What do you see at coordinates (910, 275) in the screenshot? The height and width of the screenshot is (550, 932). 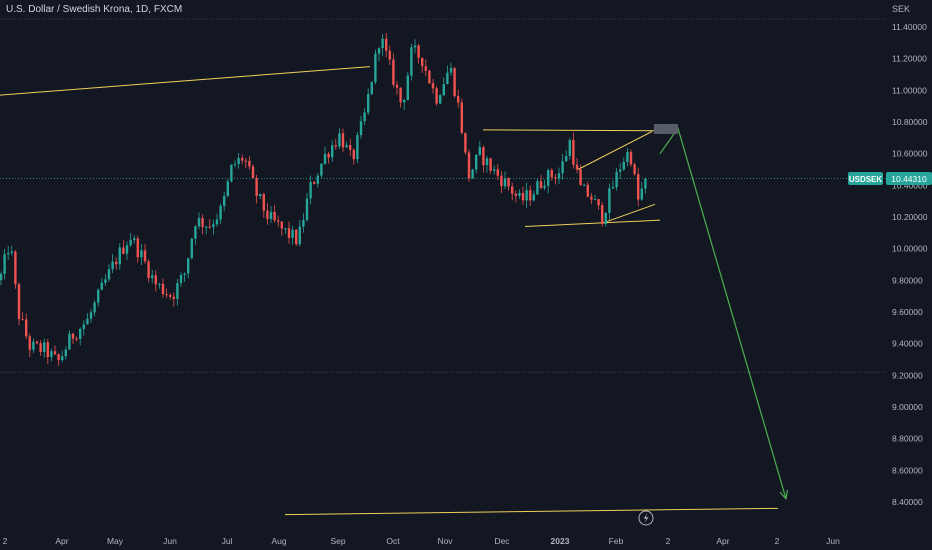 I see `price-axis-bg` at bounding box center [910, 275].